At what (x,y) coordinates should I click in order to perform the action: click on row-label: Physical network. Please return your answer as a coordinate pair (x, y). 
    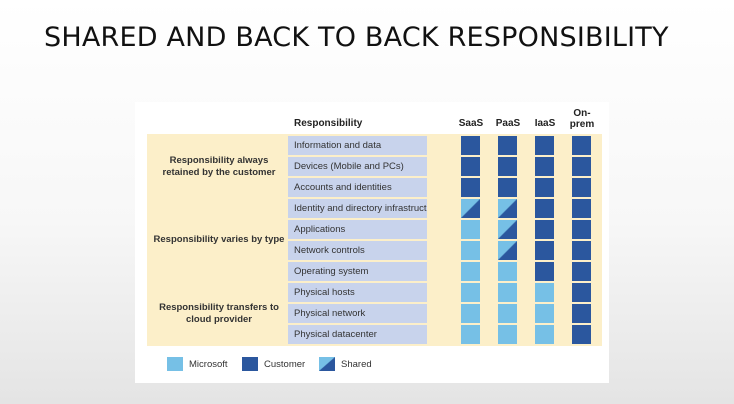
    Looking at the image, I should click on (357, 313).